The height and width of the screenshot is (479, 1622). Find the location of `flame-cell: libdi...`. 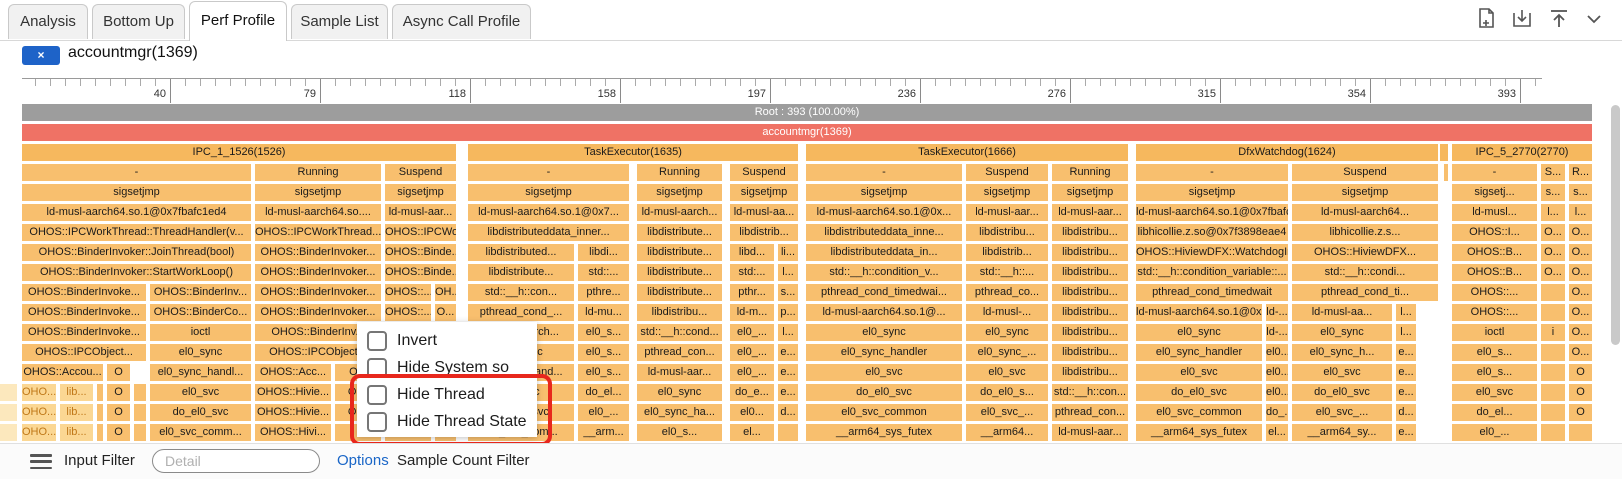

flame-cell: libdi... is located at coordinates (603, 252).